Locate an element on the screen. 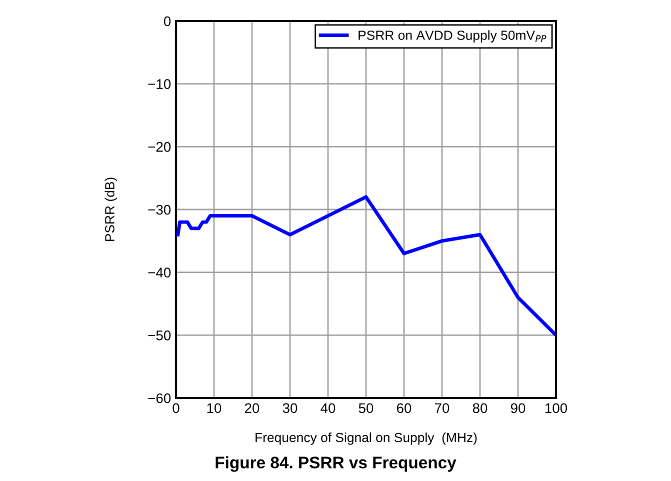  x-tick-label: 0 is located at coordinates (176, 408).